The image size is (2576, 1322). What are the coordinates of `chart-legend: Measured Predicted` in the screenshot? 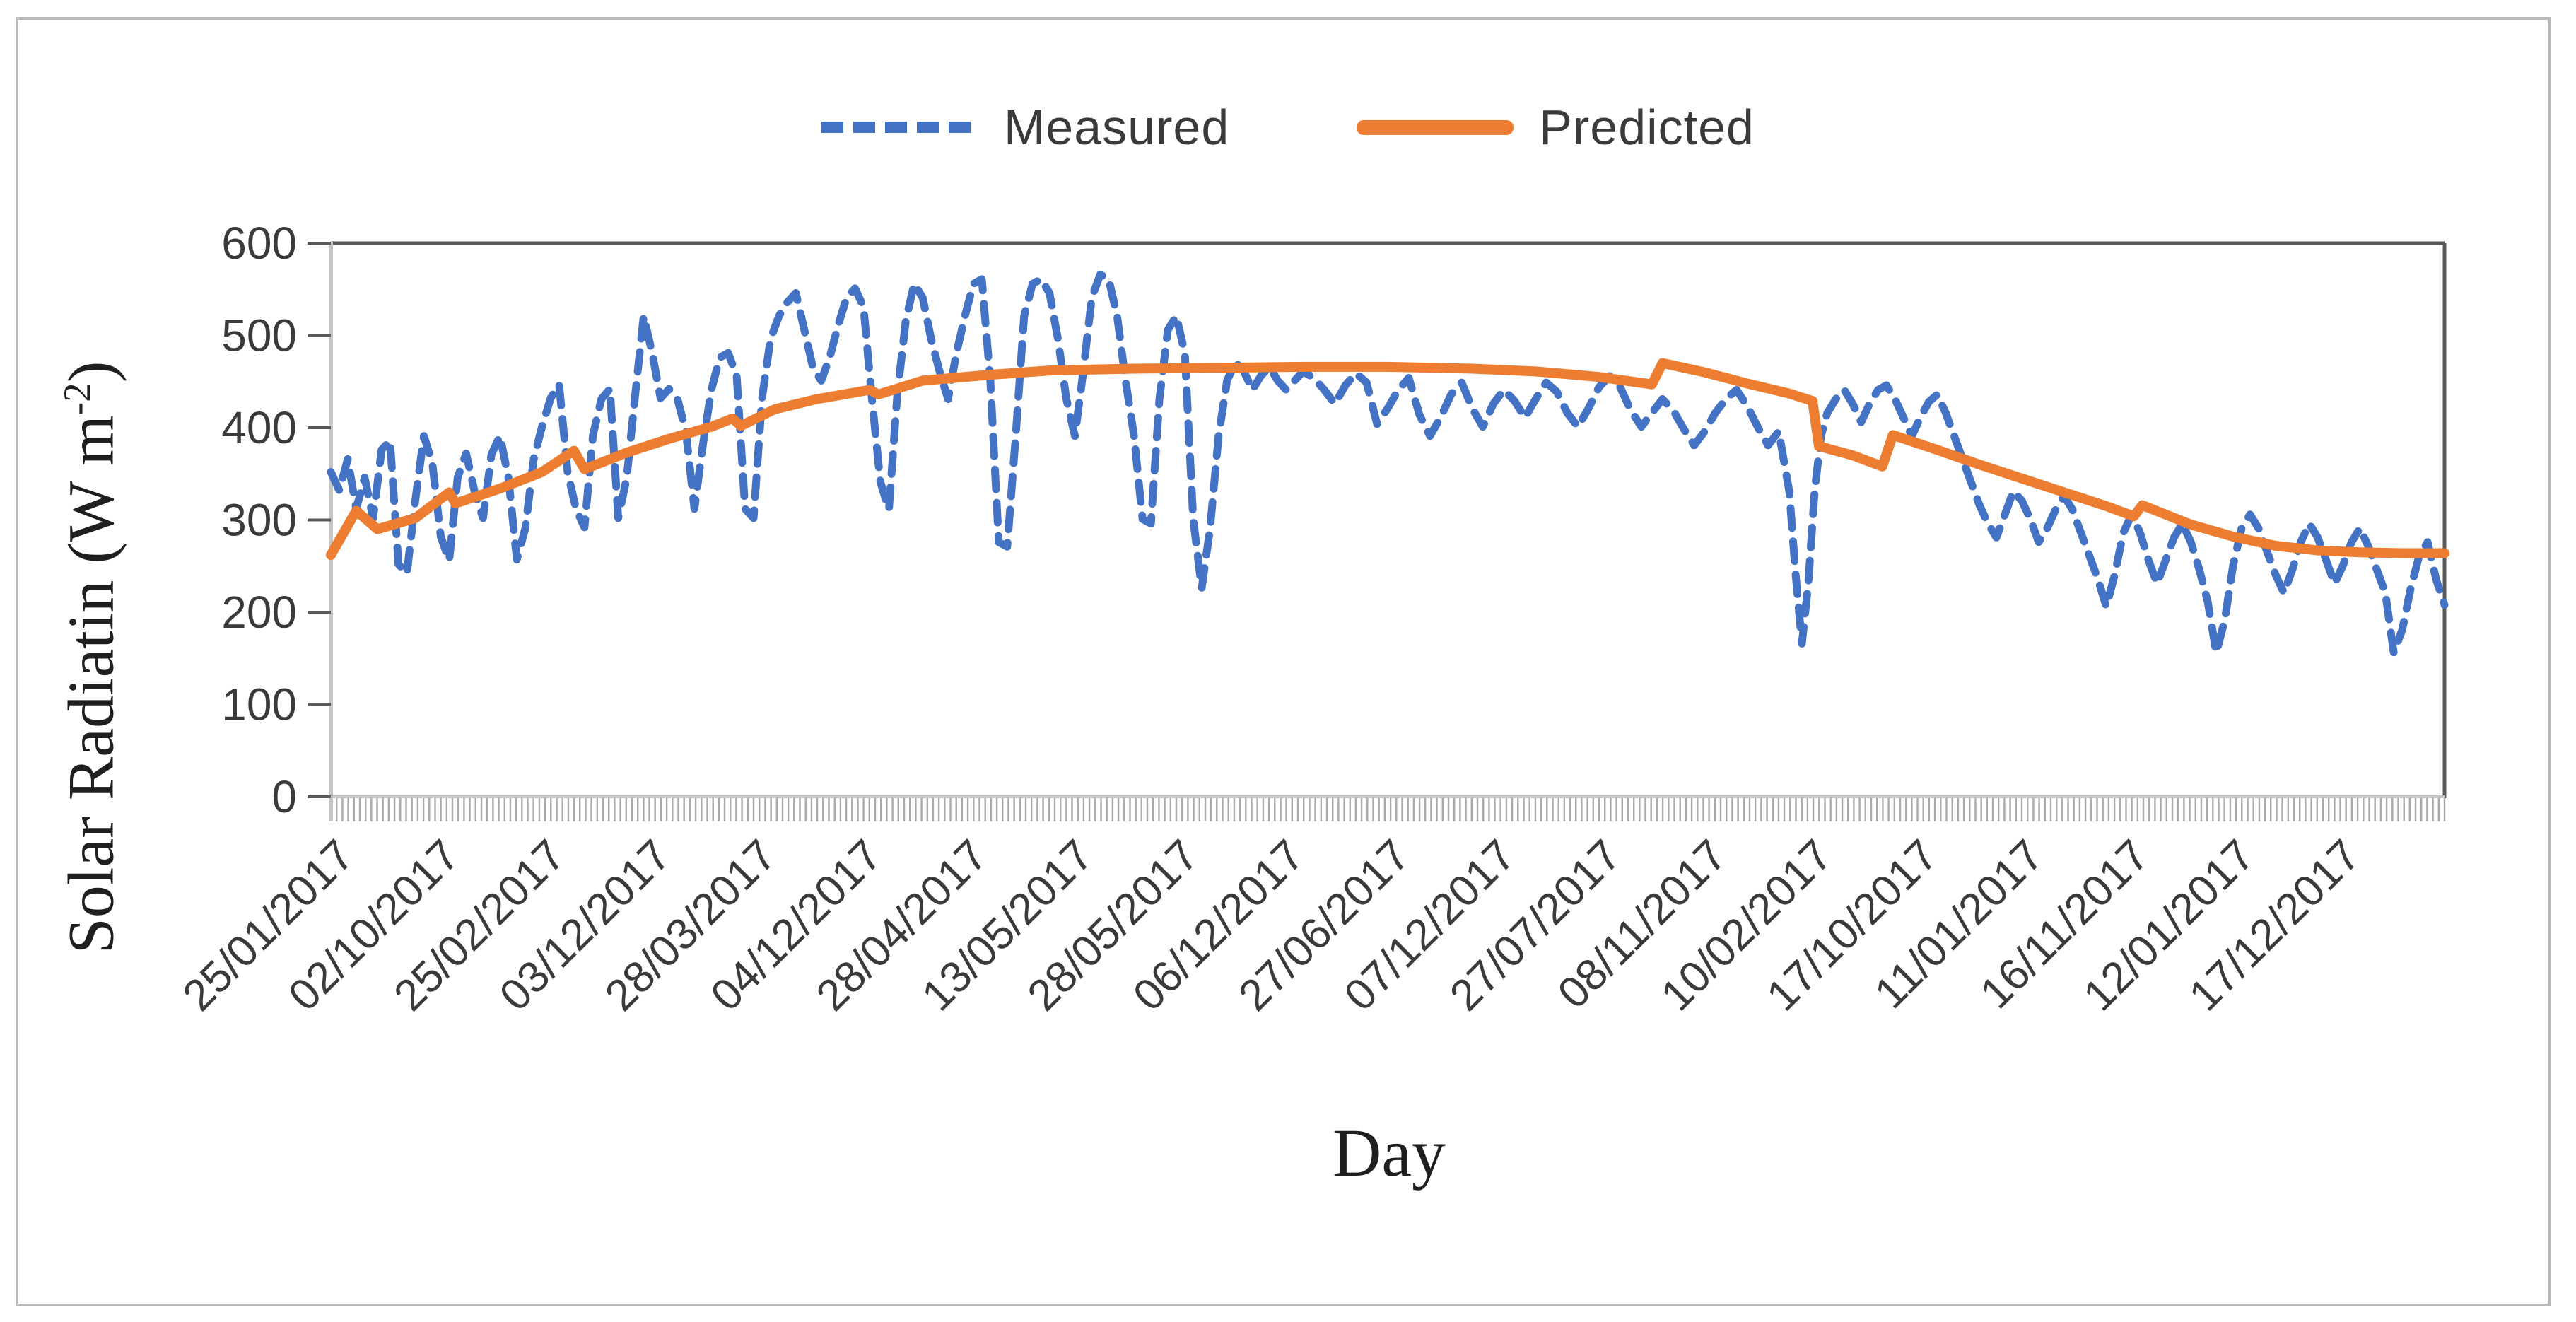 It's located at (1288, 127).